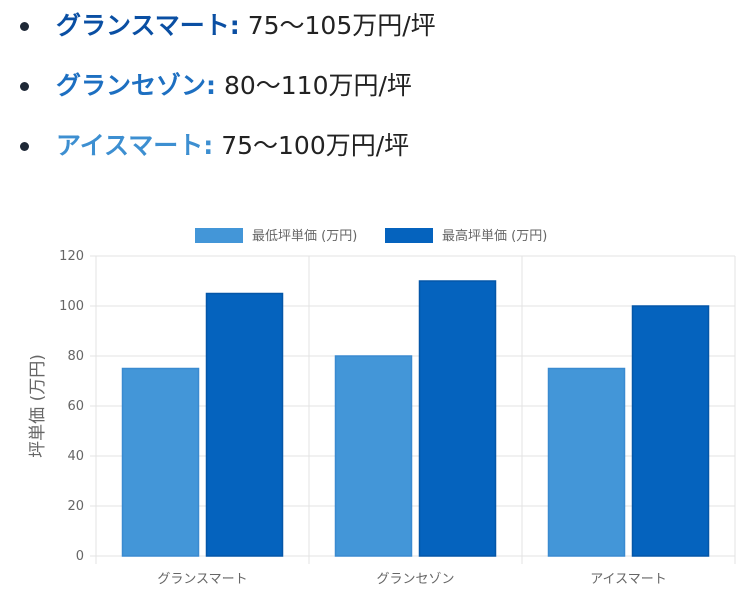 Image resolution: width=747 pixels, height=601 pixels. What do you see at coordinates (628, 579) in the screenshot?
I see `x-tick-label: アイスマート` at bounding box center [628, 579].